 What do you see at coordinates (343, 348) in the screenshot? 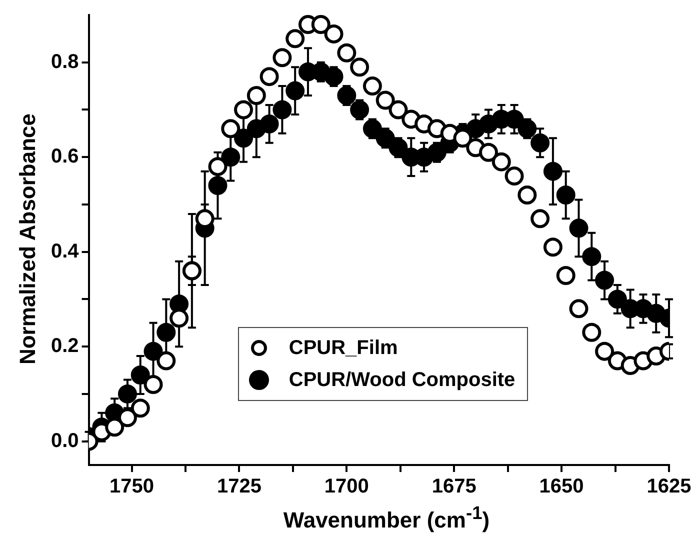
I see `legend-label: CPUR_Film` at bounding box center [343, 348].